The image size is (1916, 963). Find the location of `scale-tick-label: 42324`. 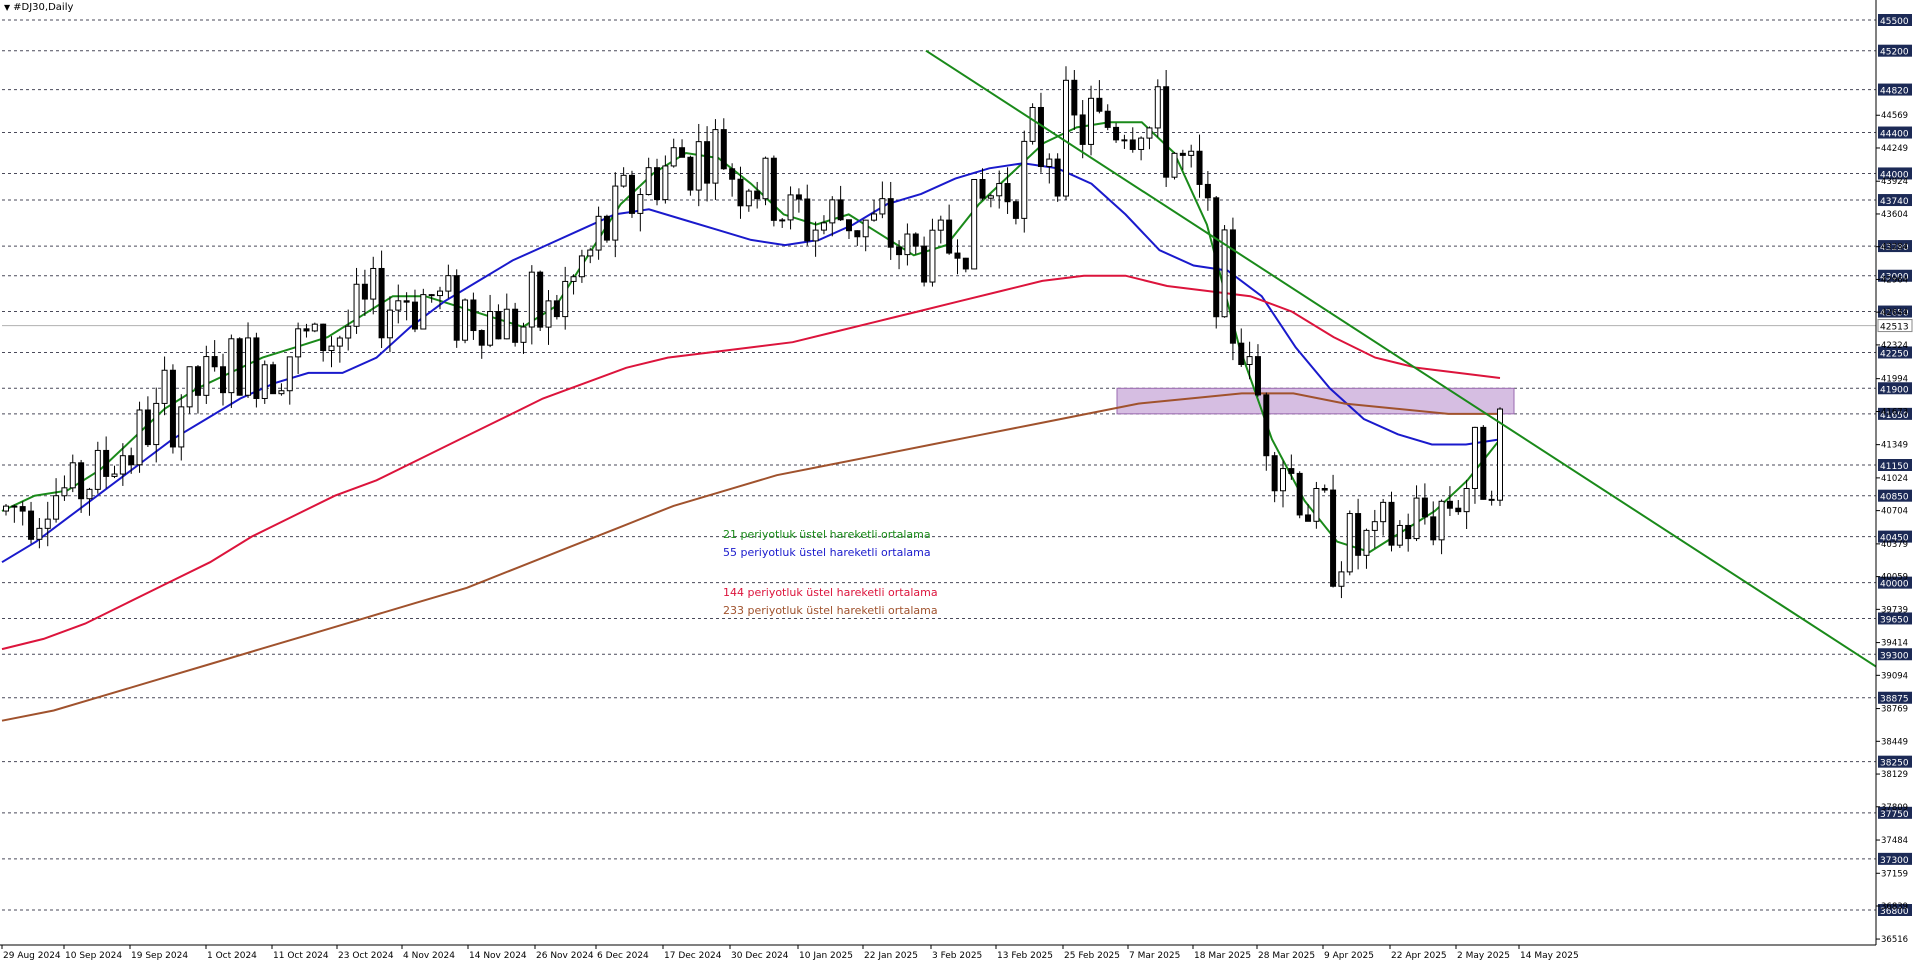

scale-tick-label: 42324 is located at coordinates (1894, 346).